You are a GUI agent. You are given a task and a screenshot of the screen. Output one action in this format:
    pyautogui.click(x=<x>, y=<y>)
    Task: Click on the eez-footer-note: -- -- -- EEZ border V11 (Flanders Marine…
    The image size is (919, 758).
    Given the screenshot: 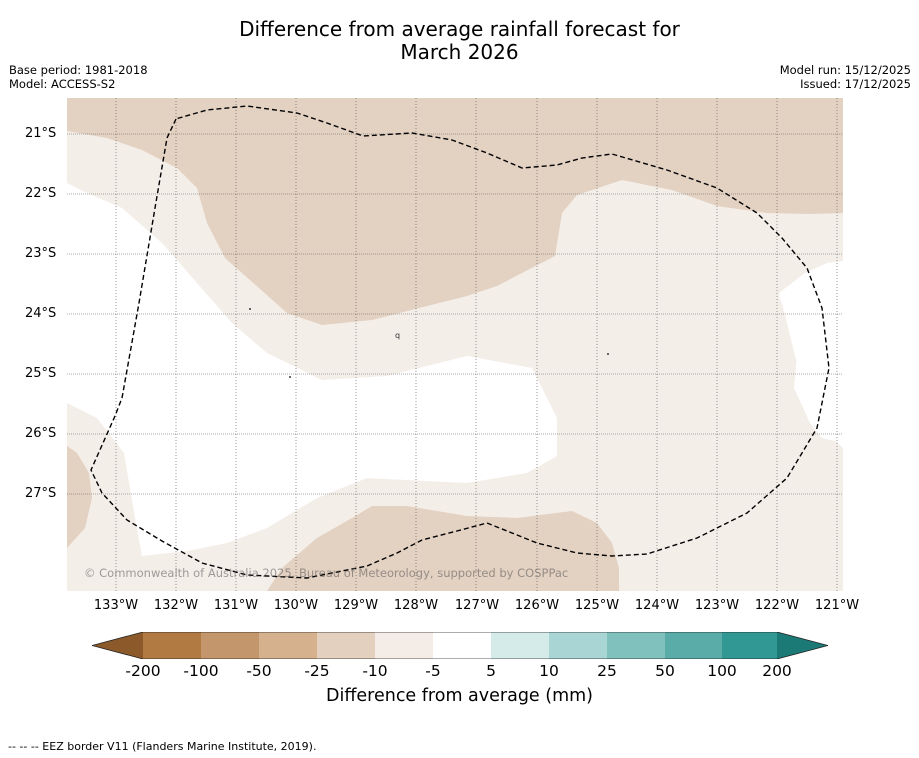 What is the action you would take?
    pyautogui.click(x=162, y=746)
    